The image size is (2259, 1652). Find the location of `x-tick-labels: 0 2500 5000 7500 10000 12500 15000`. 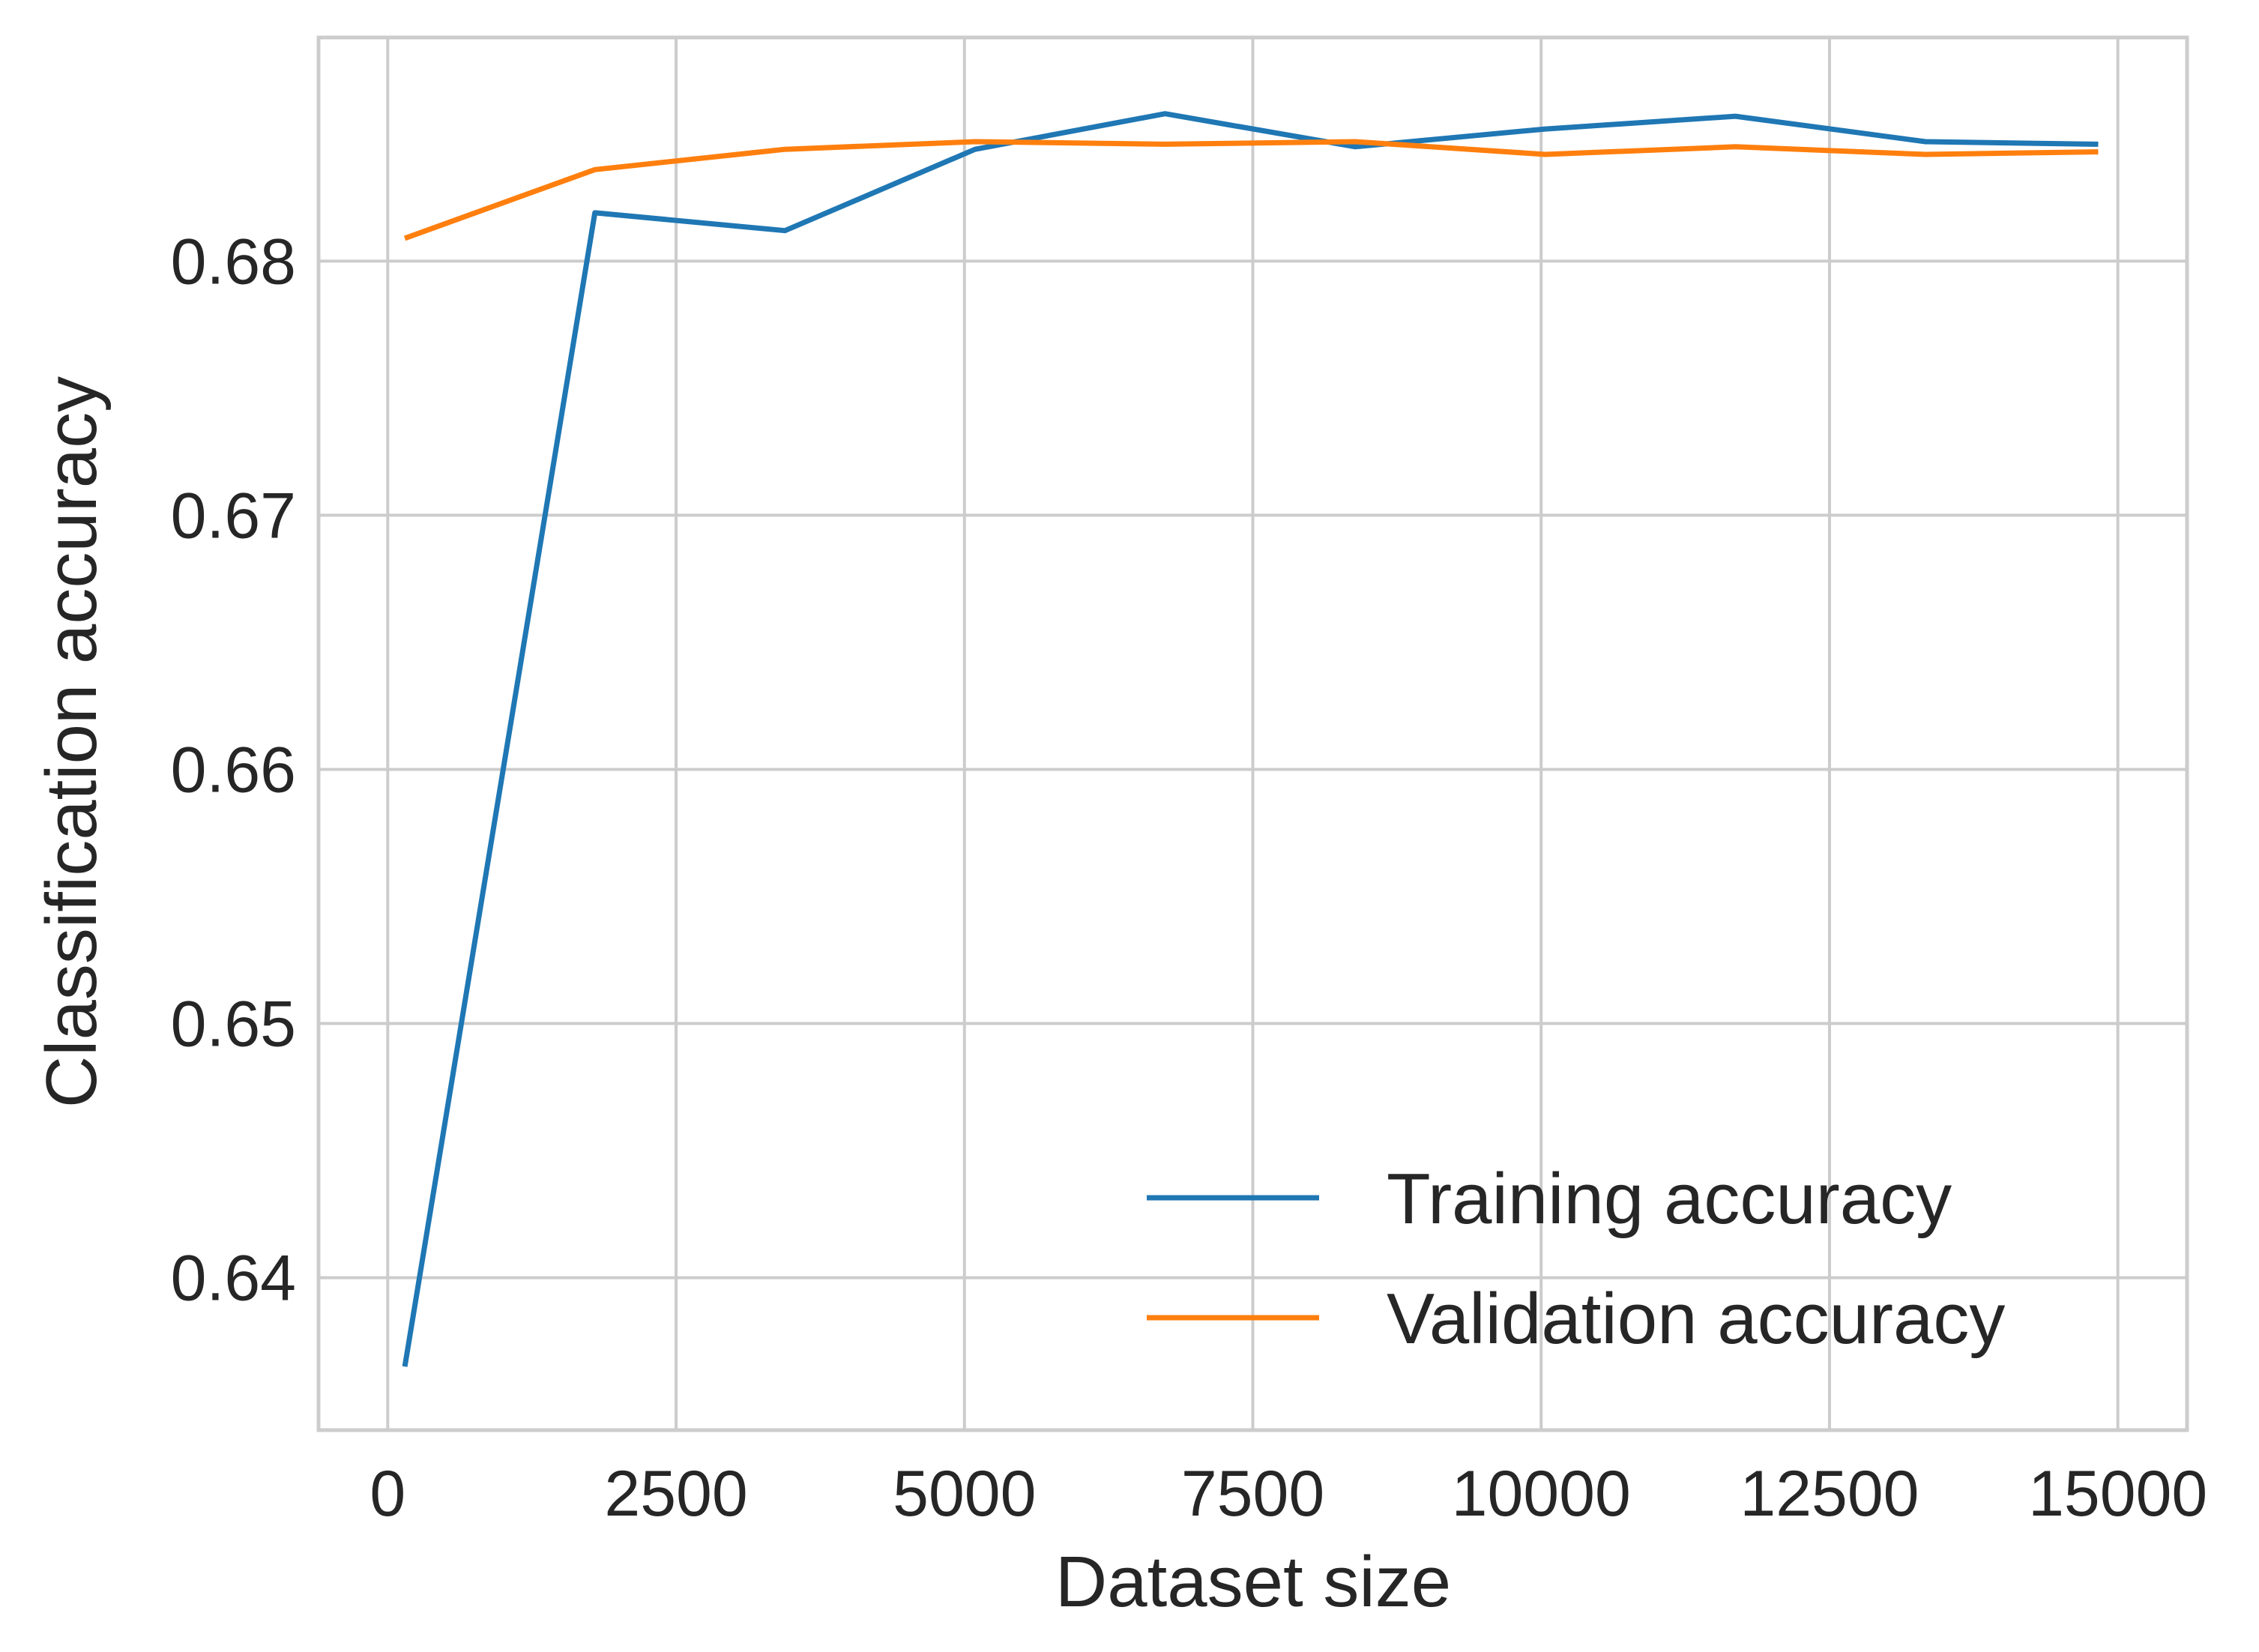

x-tick-labels: 0 2500 5000 7500 10000 12500 15000 is located at coordinates (1288, 1494).